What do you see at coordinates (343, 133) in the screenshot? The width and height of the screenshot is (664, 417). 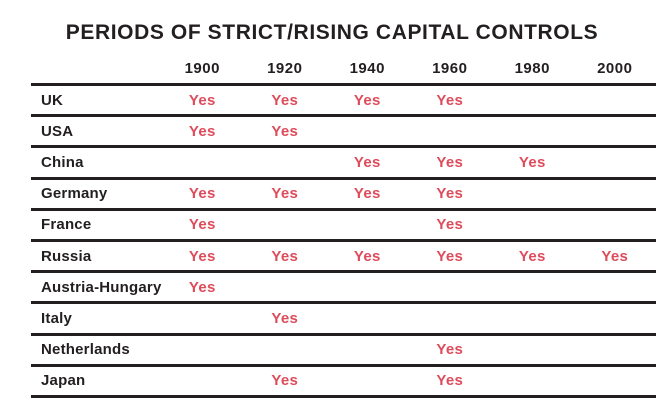 I see `table-row: USA Yes Yes` at bounding box center [343, 133].